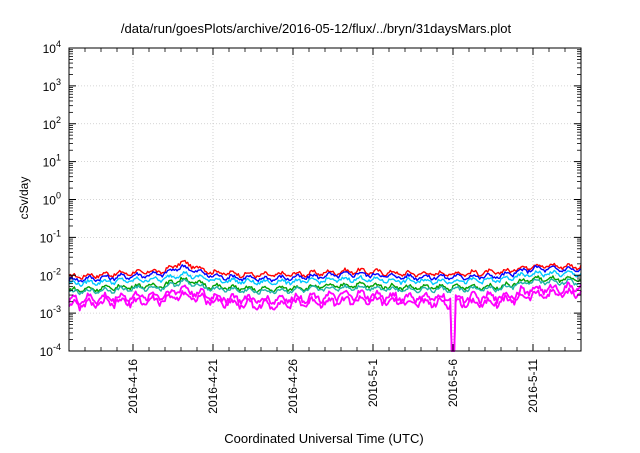 This screenshot has height=453, width=640. I want to click on x-tick-label: 2016-4-16, so click(133, 386).